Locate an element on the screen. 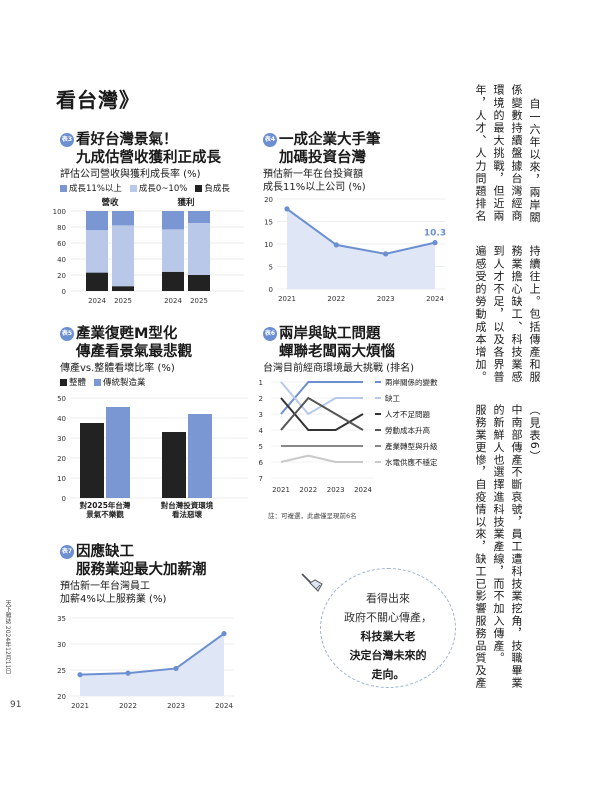  section-7-subtitle-line2: 加薪4%以上服務業 (%) is located at coordinates (113, 599).